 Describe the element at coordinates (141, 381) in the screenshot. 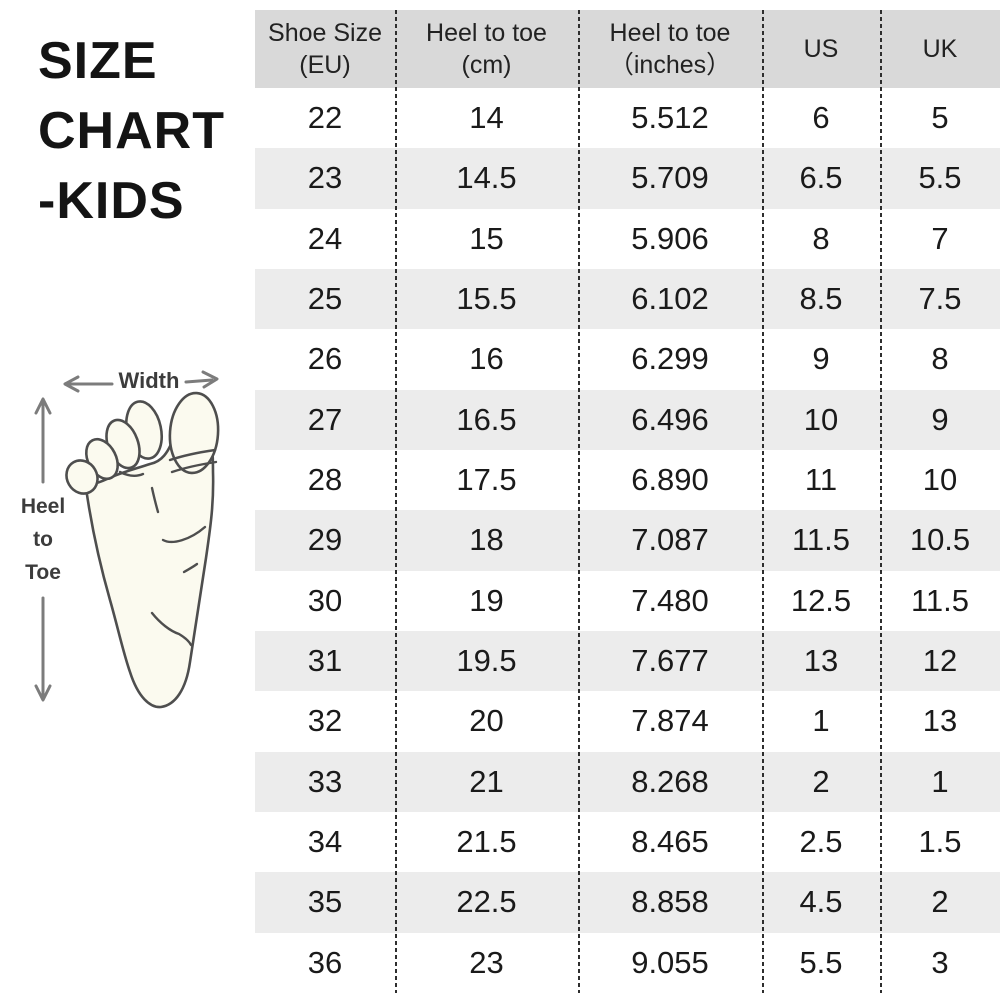

I see `width-arrow-icon` at that location.